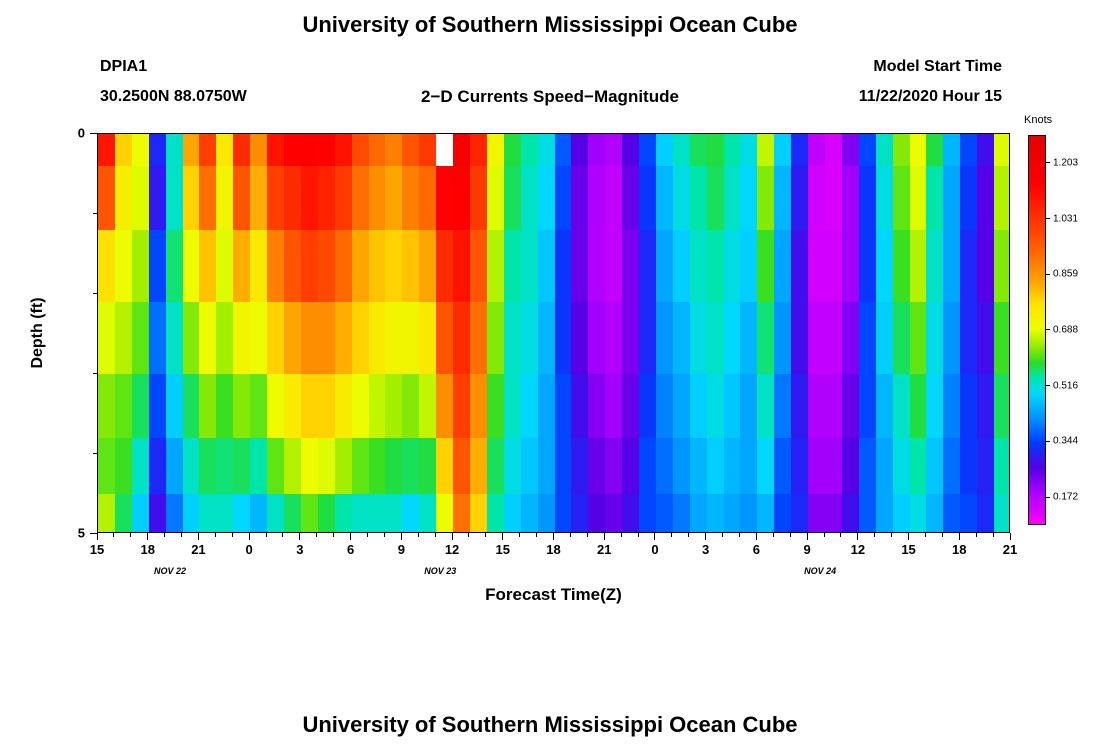  Describe the element at coordinates (95, 213) in the screenshot. I see `y-minor-tickmark` at that location.